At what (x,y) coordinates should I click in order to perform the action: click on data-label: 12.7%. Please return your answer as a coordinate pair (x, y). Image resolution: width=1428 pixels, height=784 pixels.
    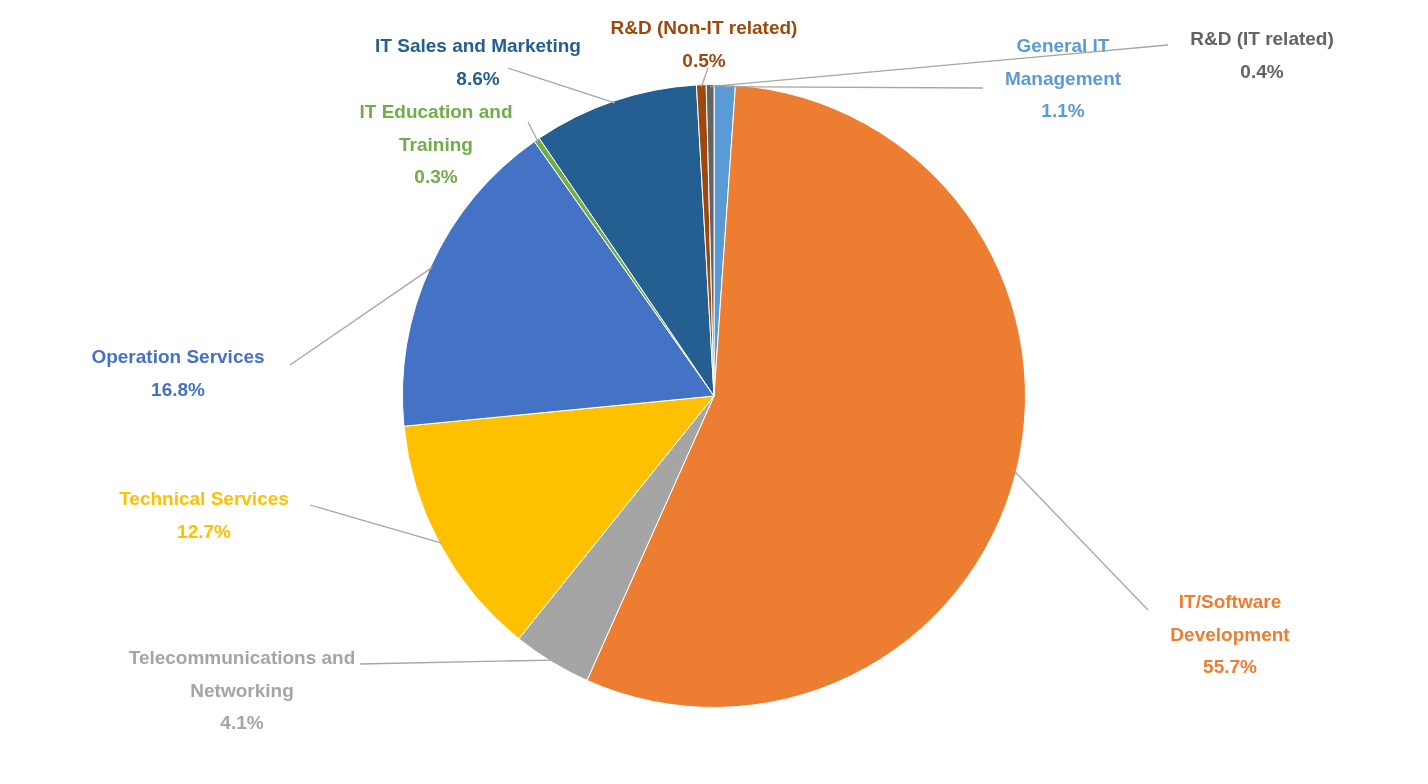
    Looking at the image, I should click on (204, 531).